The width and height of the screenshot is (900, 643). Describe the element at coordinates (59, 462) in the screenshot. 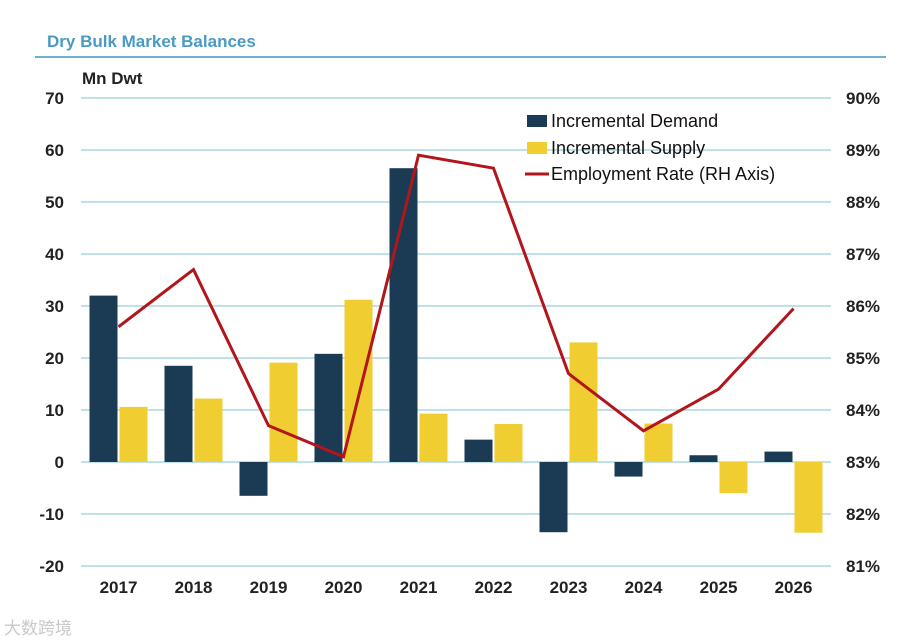

I see `y-tick-label: 0` at that location.